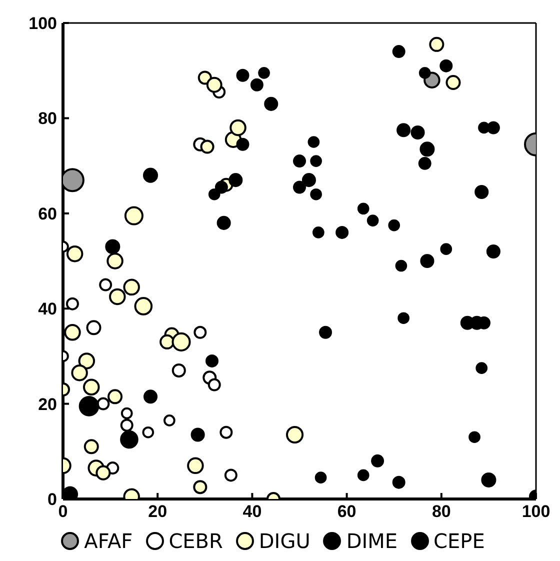  What do you see at coordinates (284, 541) in the screenshot?
I see `legend-label: DIGU` at bounding box center [284, 541].